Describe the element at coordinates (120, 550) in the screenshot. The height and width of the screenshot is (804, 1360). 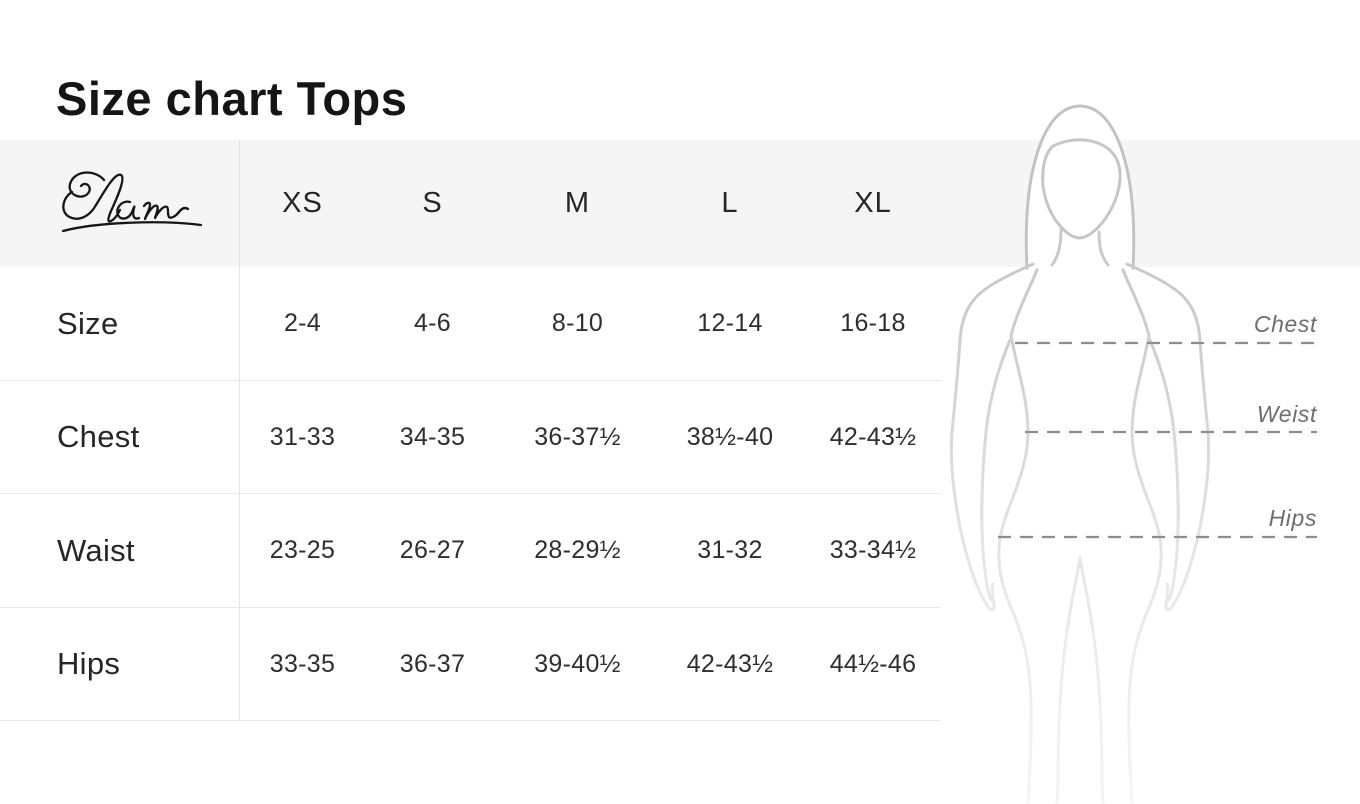
I see `row-label-waist: Waist` at that location.